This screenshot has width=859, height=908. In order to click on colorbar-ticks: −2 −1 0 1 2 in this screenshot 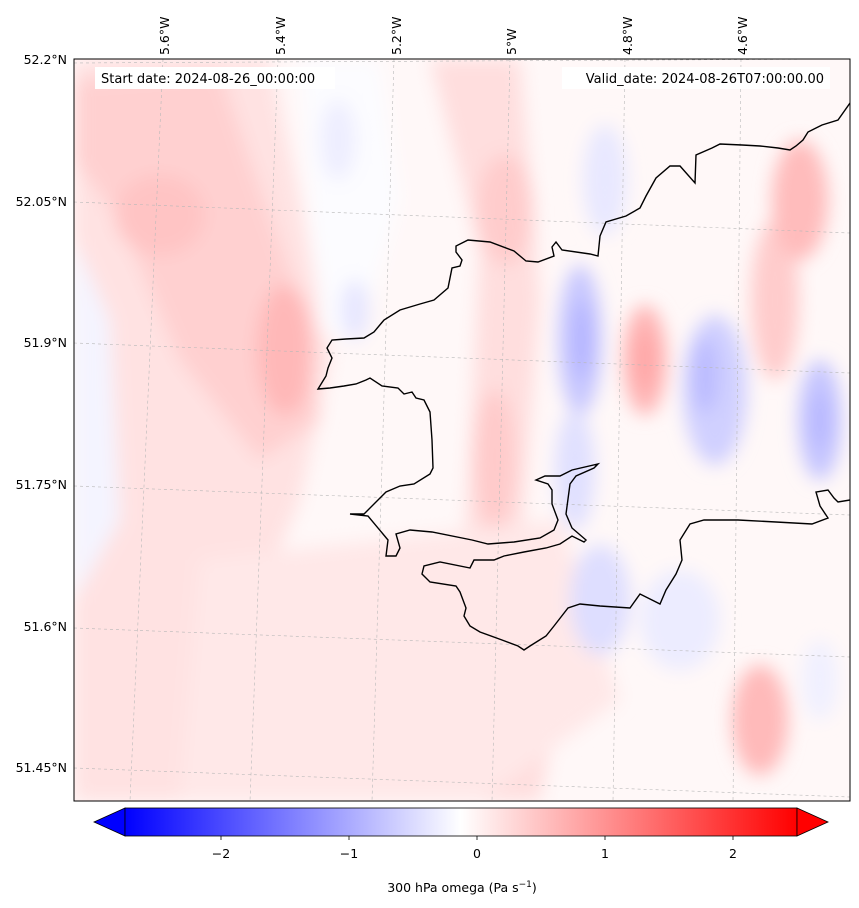, I will do `click(474, 848)`.